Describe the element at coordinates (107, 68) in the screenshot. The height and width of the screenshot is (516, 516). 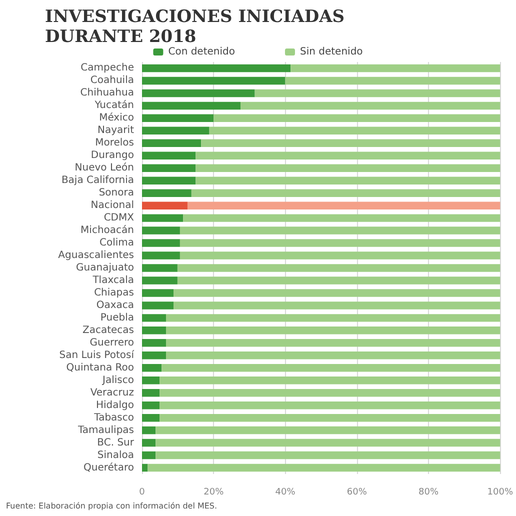
I see `y-tick-label: Campeche` at that location.